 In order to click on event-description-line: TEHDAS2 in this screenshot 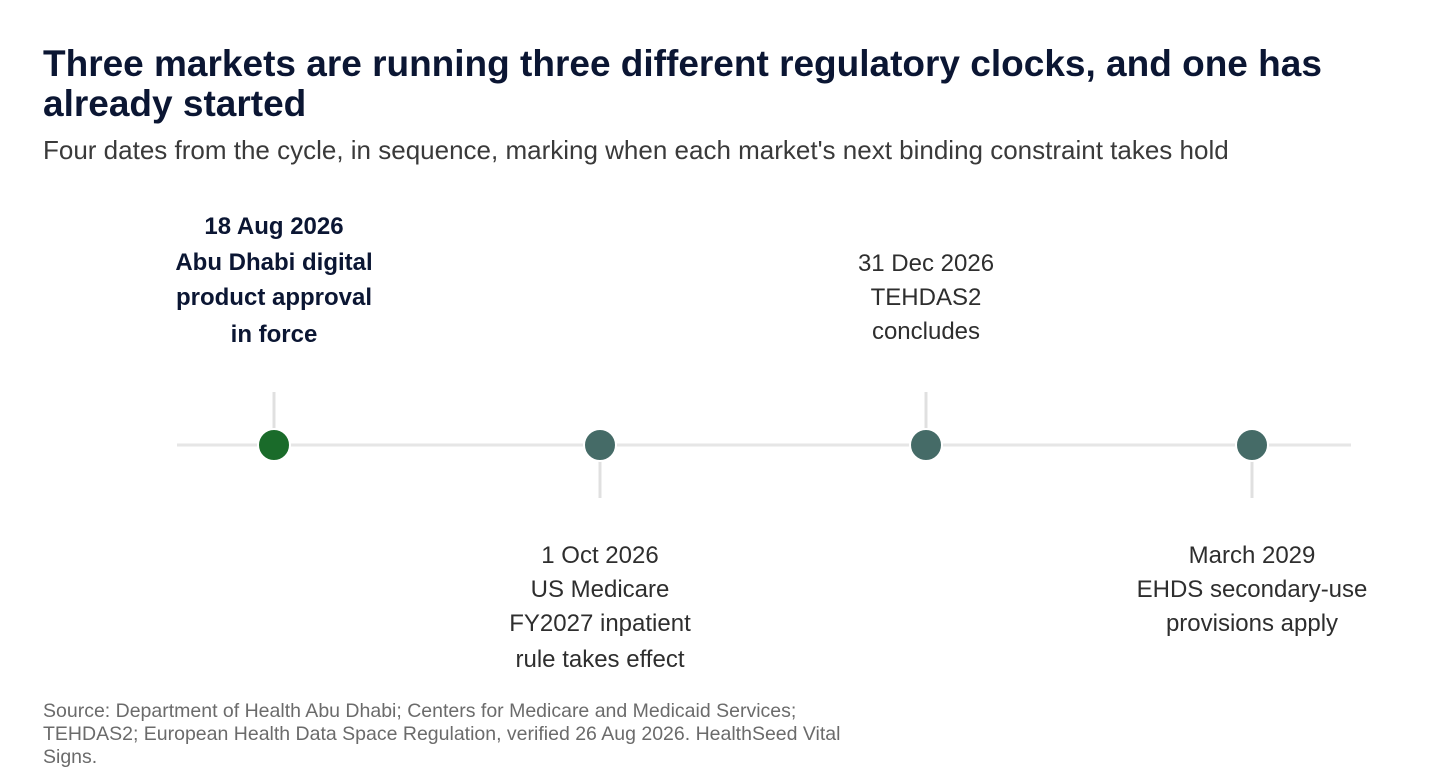, I will do `click(926, 297)`.